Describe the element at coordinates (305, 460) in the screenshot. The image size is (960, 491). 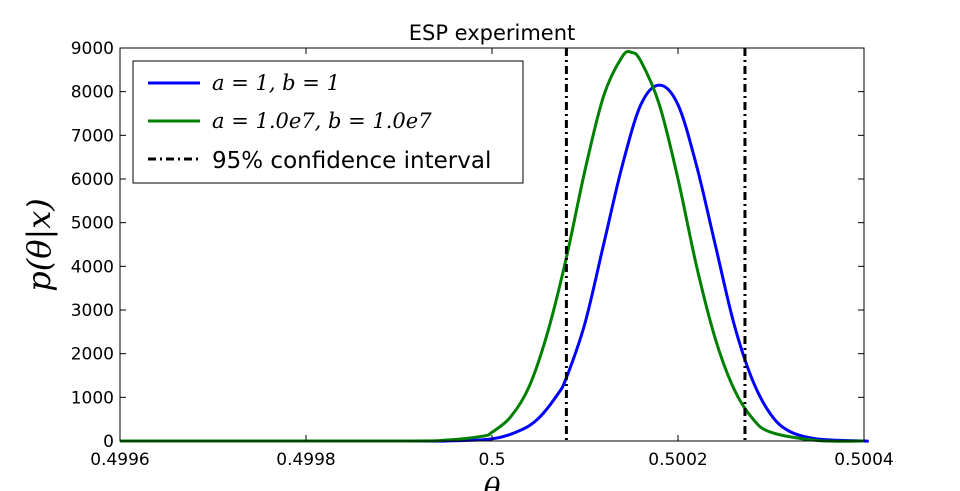
I see `x-tick-label: 0.4998` at that location.